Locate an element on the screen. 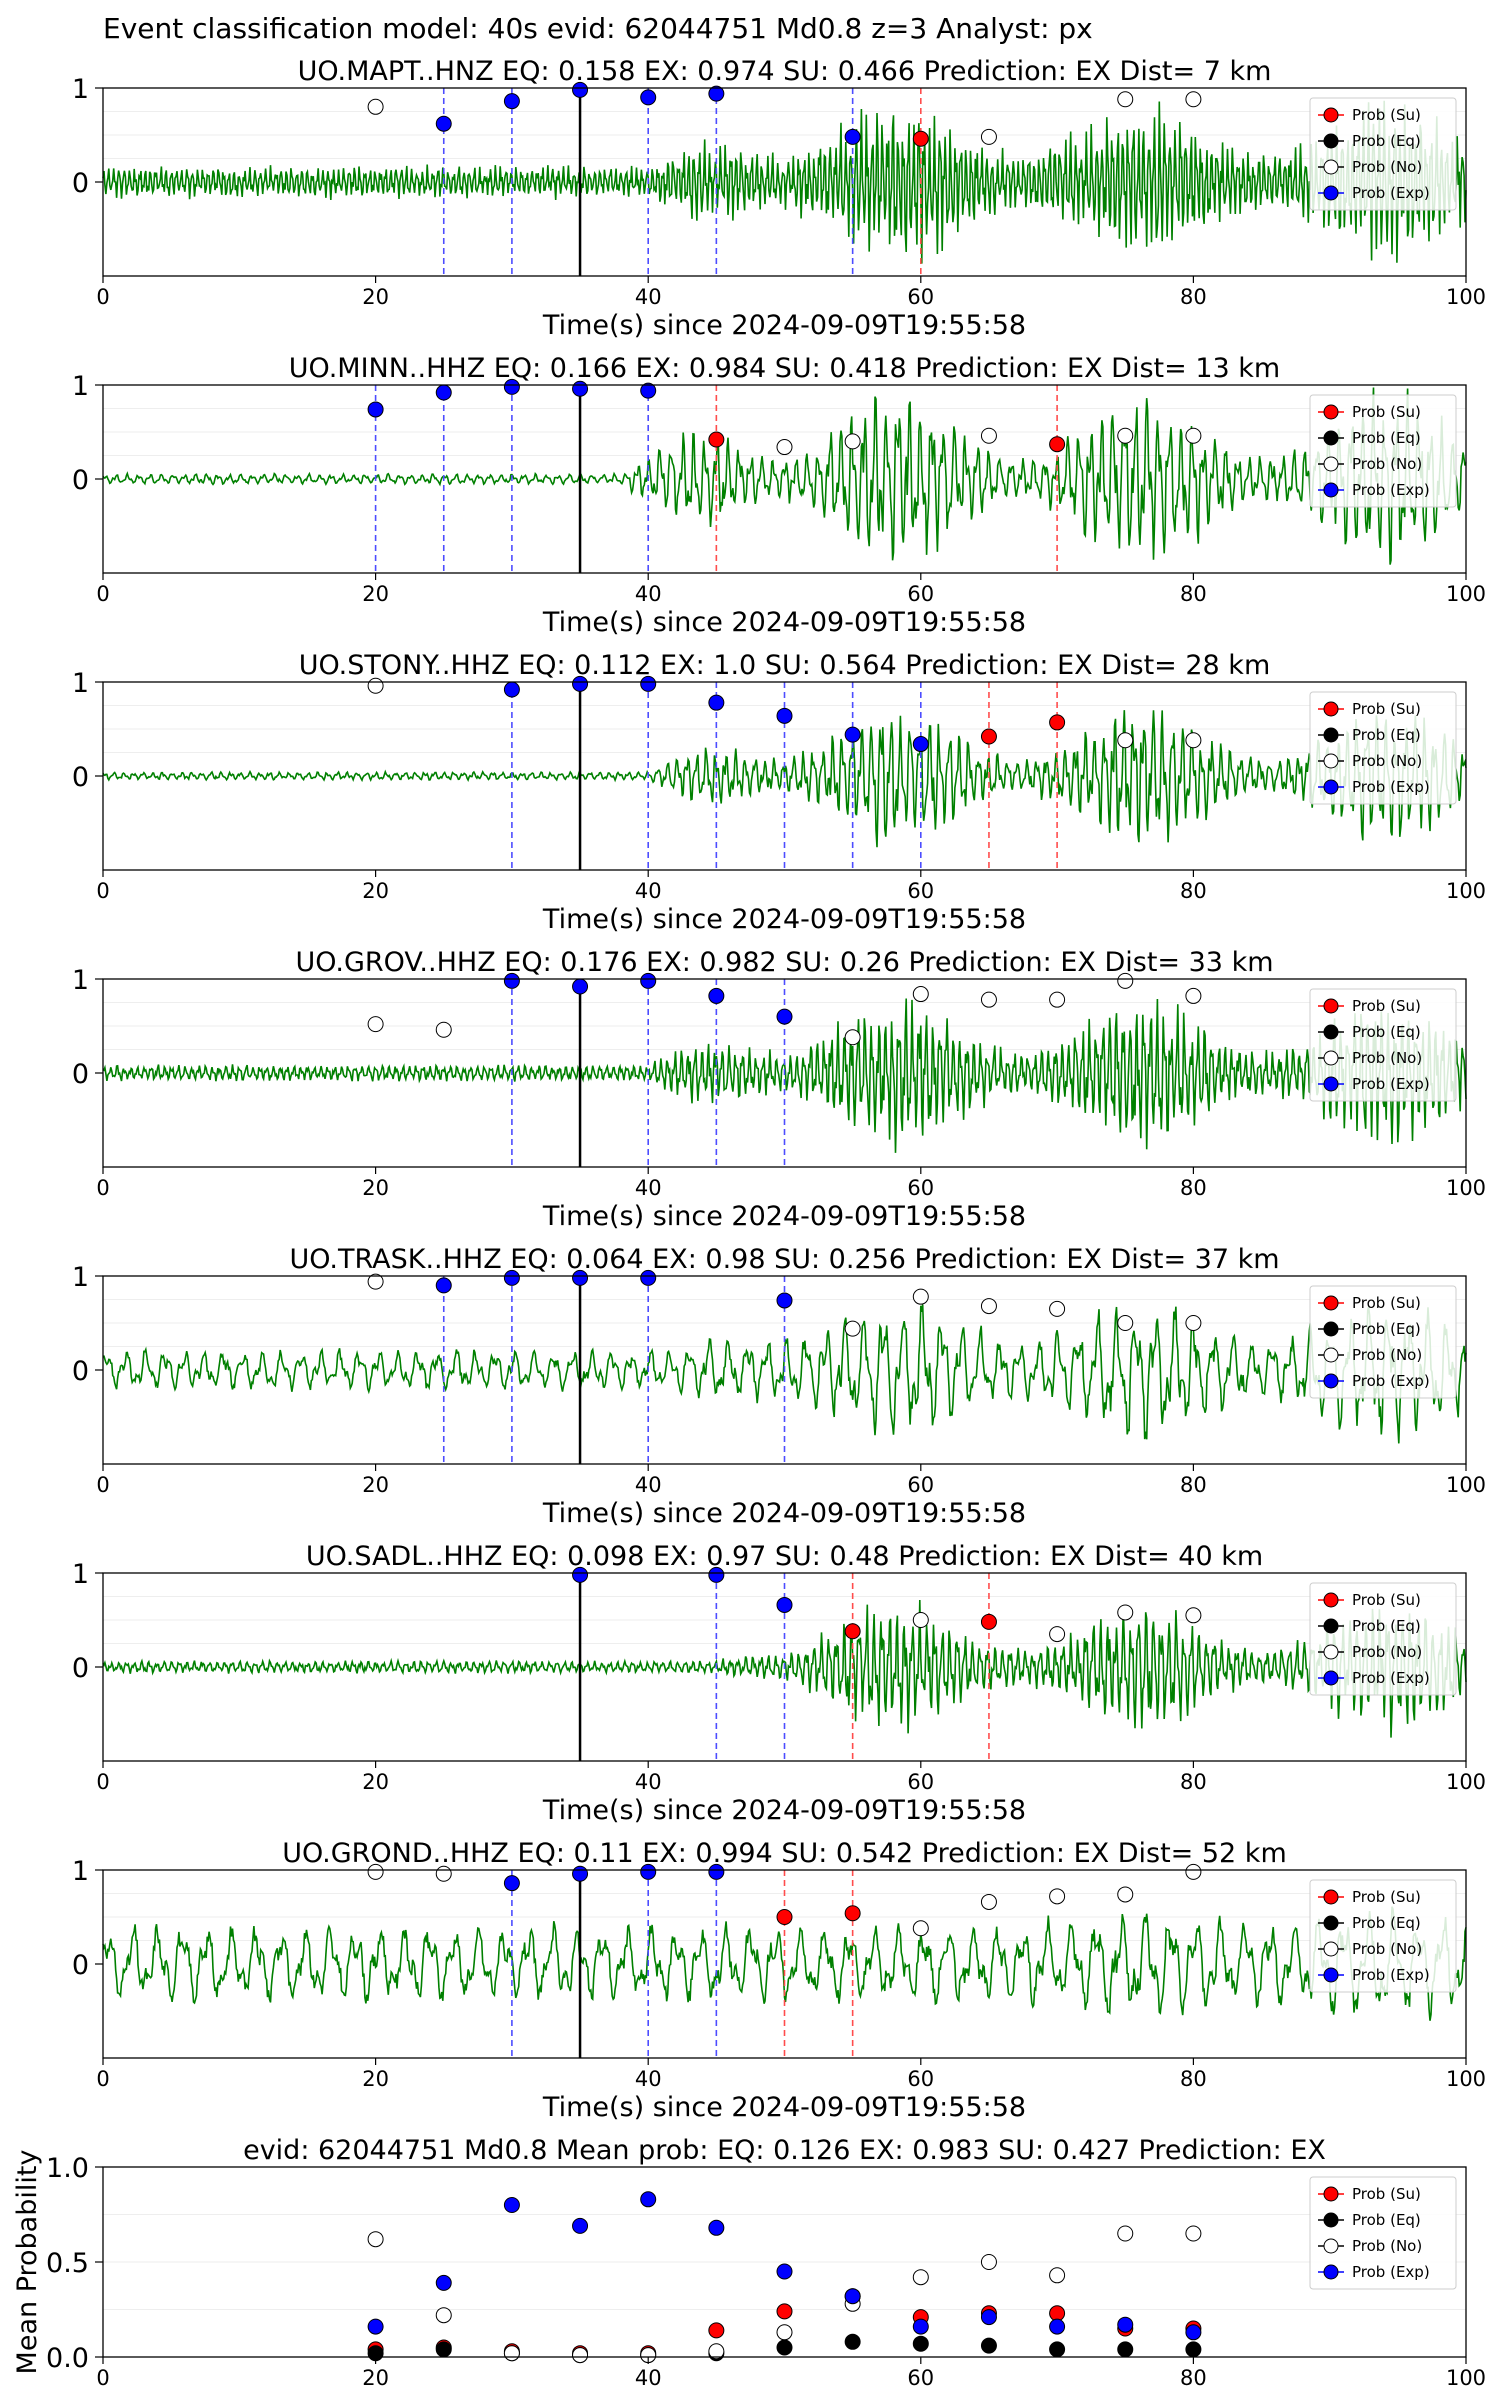 Image resolution: width=1500 pixels, height=2400 pixels. ytick-label-1: 0.5 is located at coordinates (67, 2263).